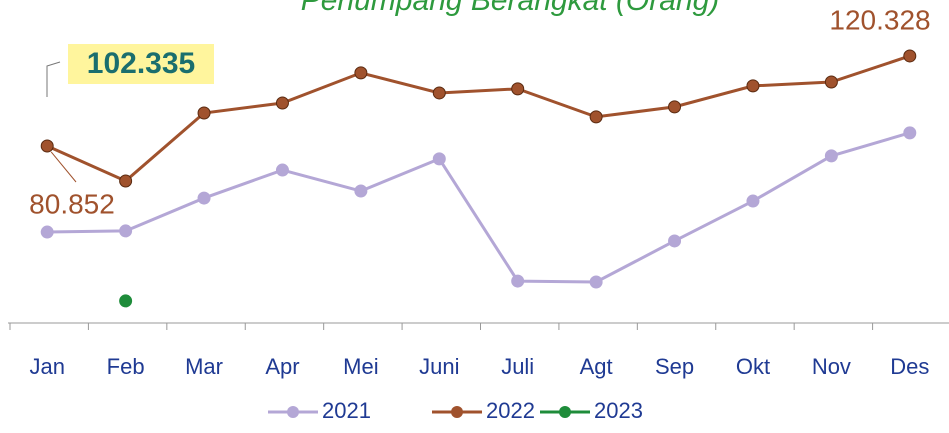 The image size is (949, 433). I want to click on x-tick-label: Juli, so click(517, 366).